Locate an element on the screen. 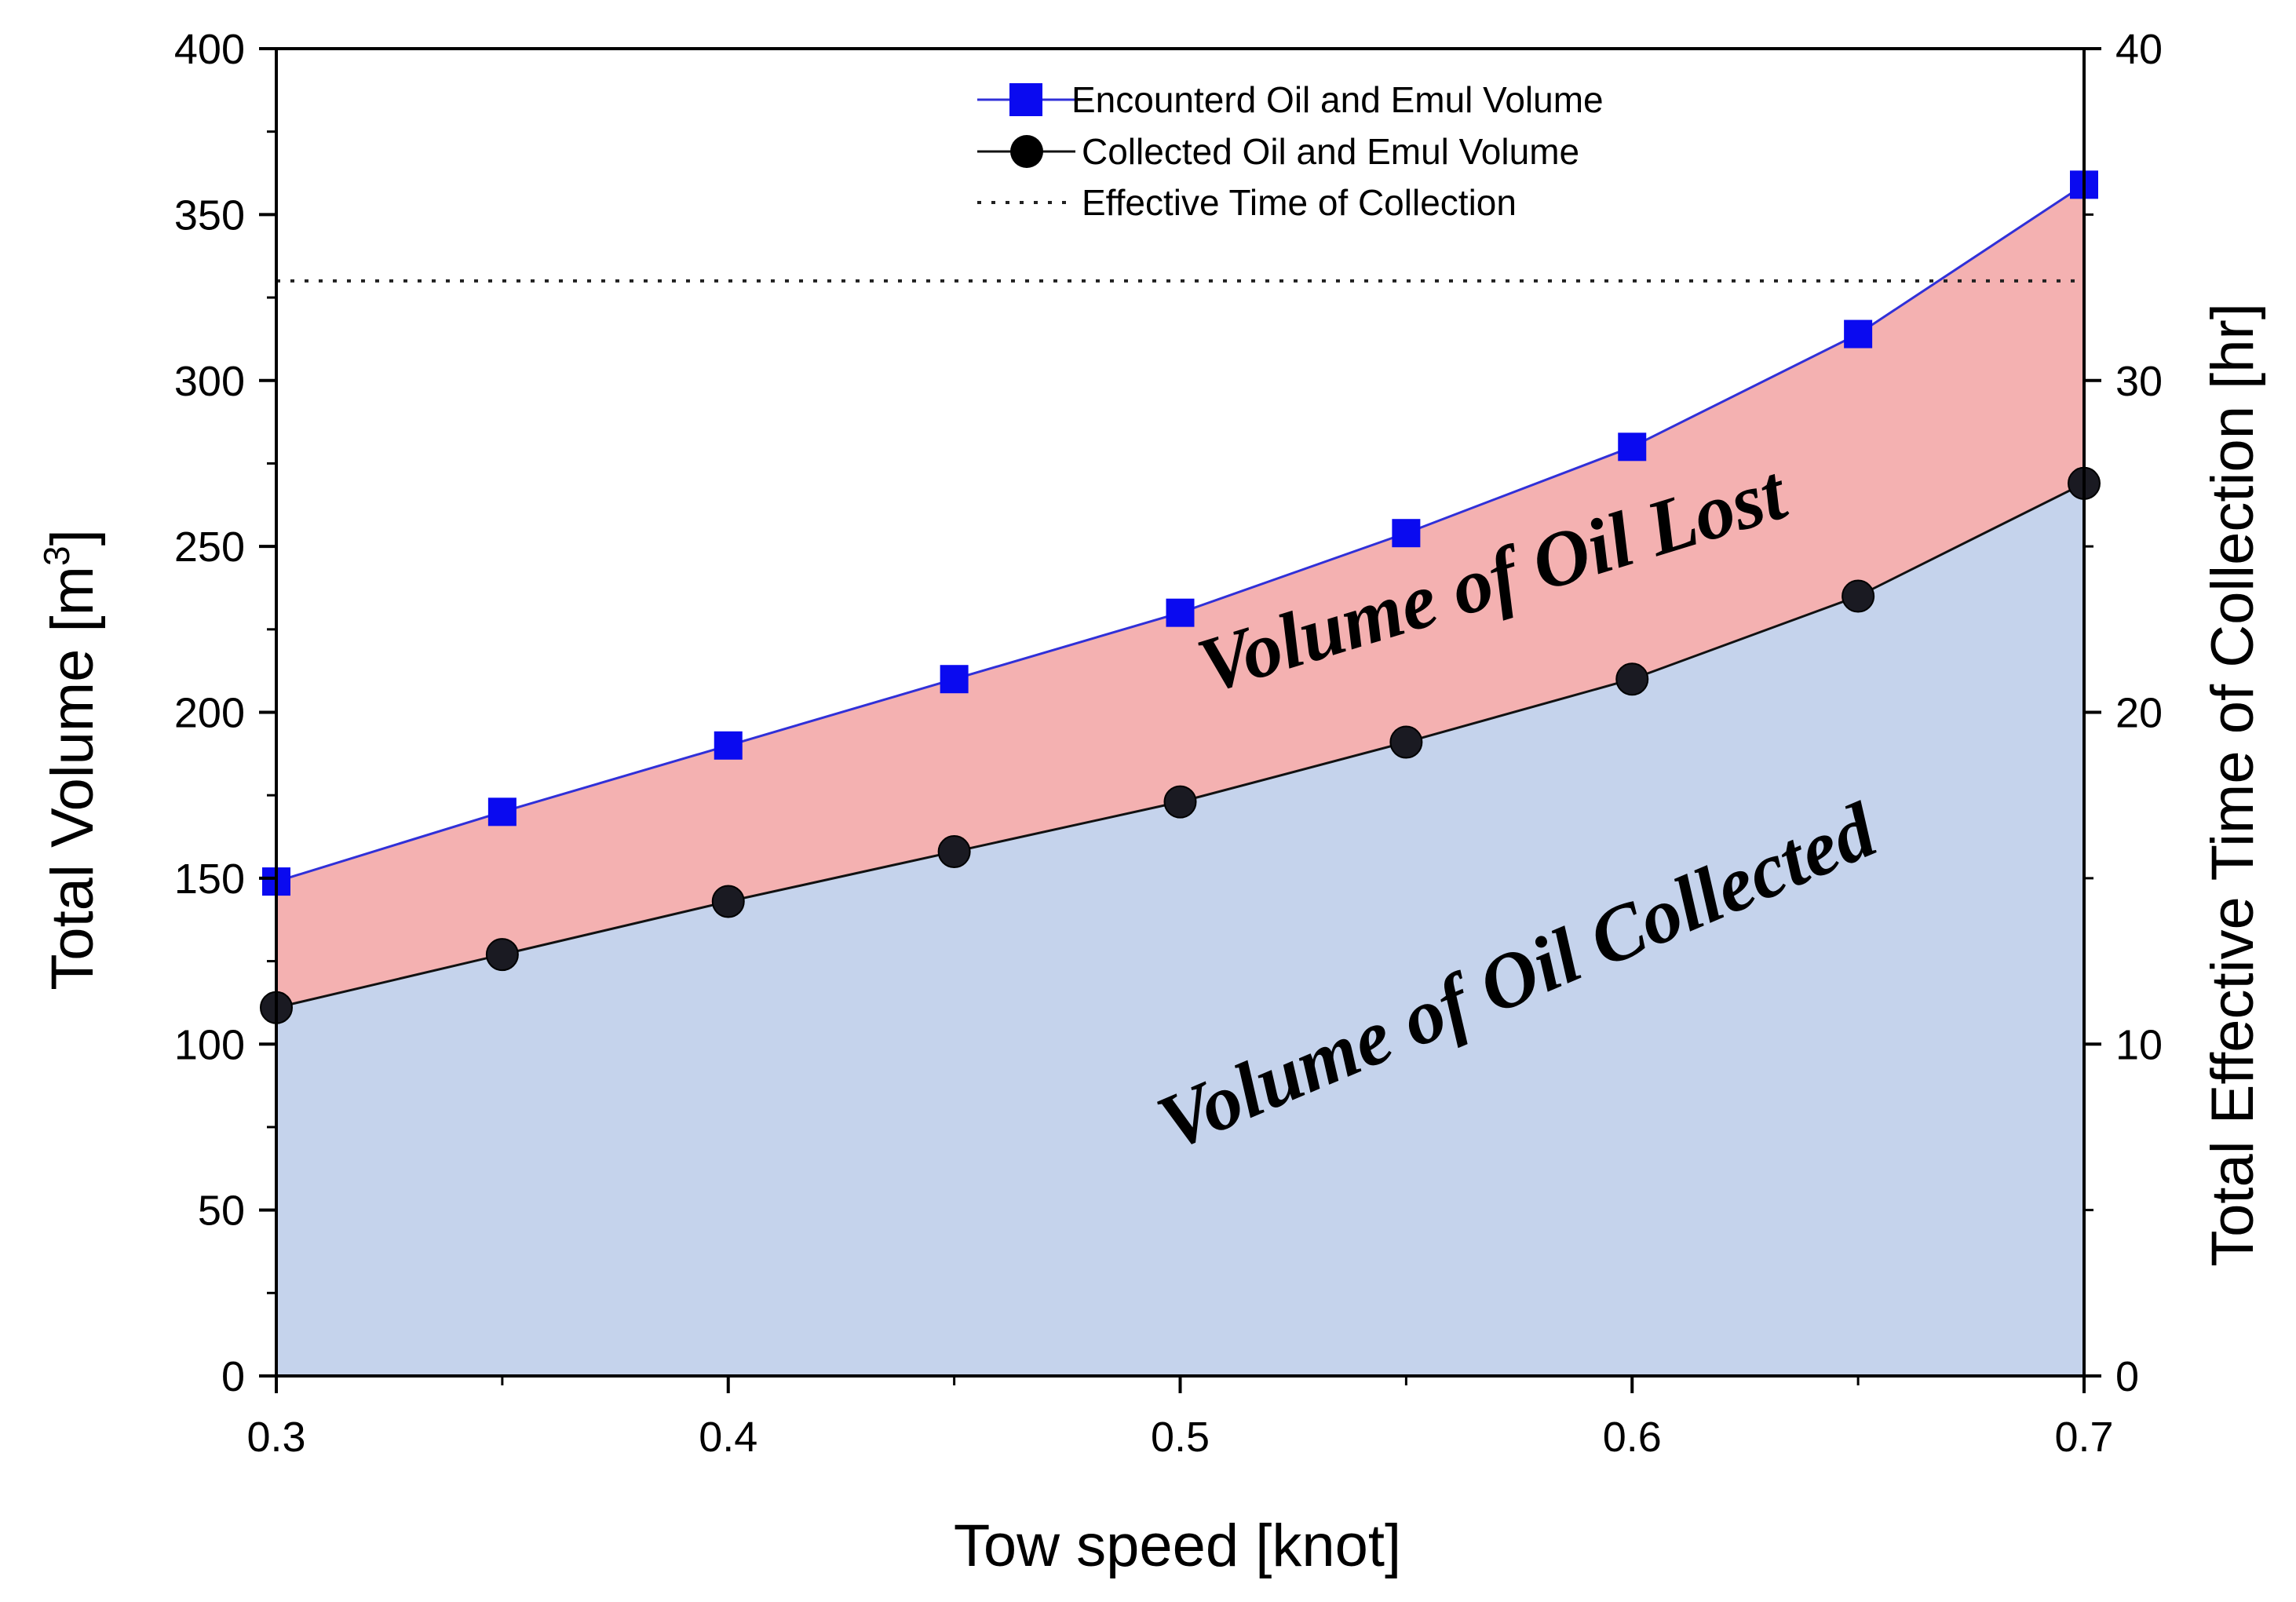  legend-label-effective-time: Effective Time of Collection is located at coordinates (1299, 202).